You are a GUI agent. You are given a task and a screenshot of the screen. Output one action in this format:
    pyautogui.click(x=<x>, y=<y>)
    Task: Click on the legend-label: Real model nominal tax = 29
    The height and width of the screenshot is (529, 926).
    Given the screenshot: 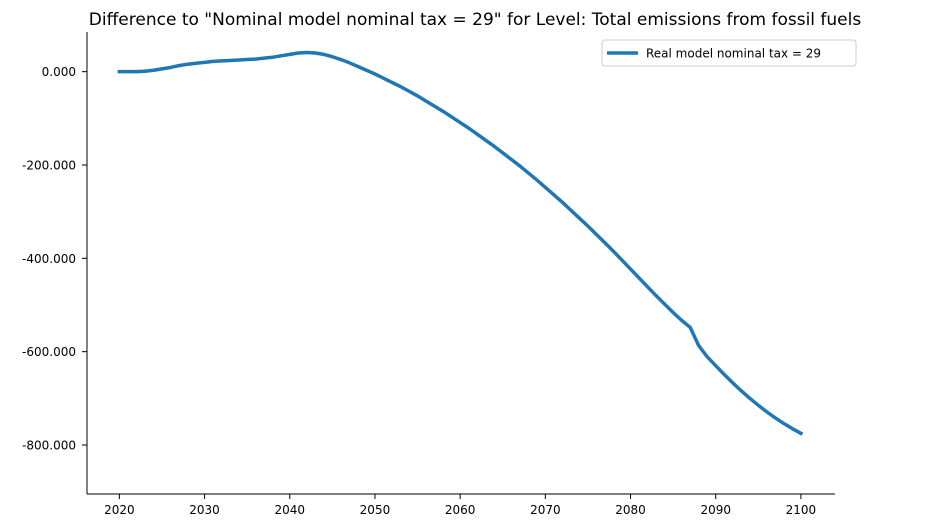 What is the action you would take?
    pyautogui.click(x=733, y=54)
    